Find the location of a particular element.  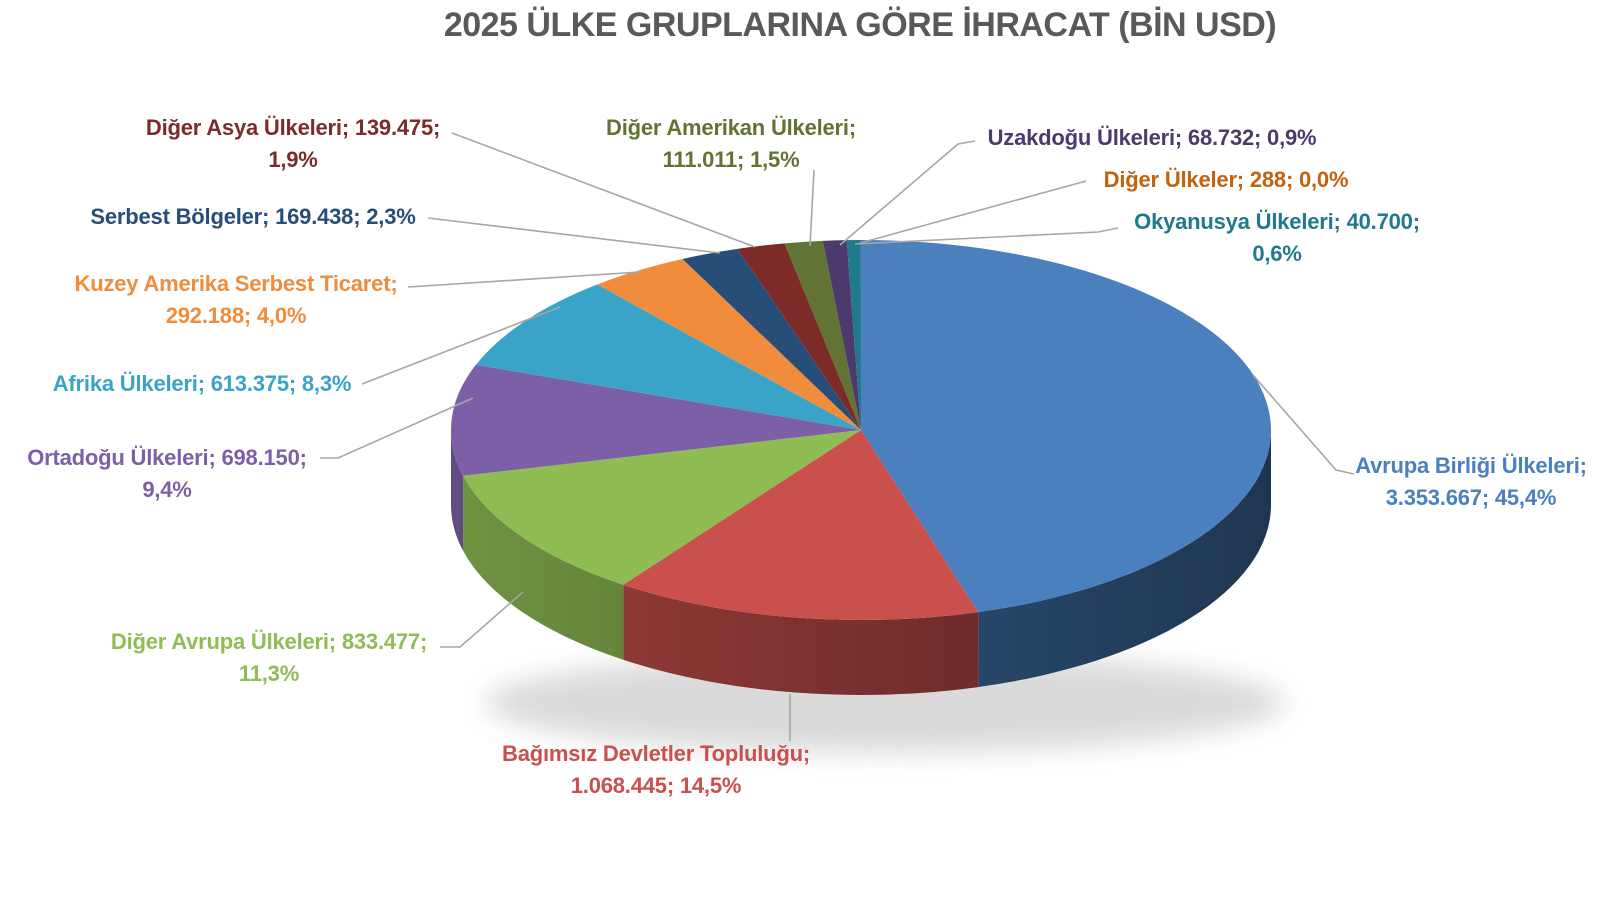

leader-line-serbest-bolgeler is located at coordinates (574, 235).